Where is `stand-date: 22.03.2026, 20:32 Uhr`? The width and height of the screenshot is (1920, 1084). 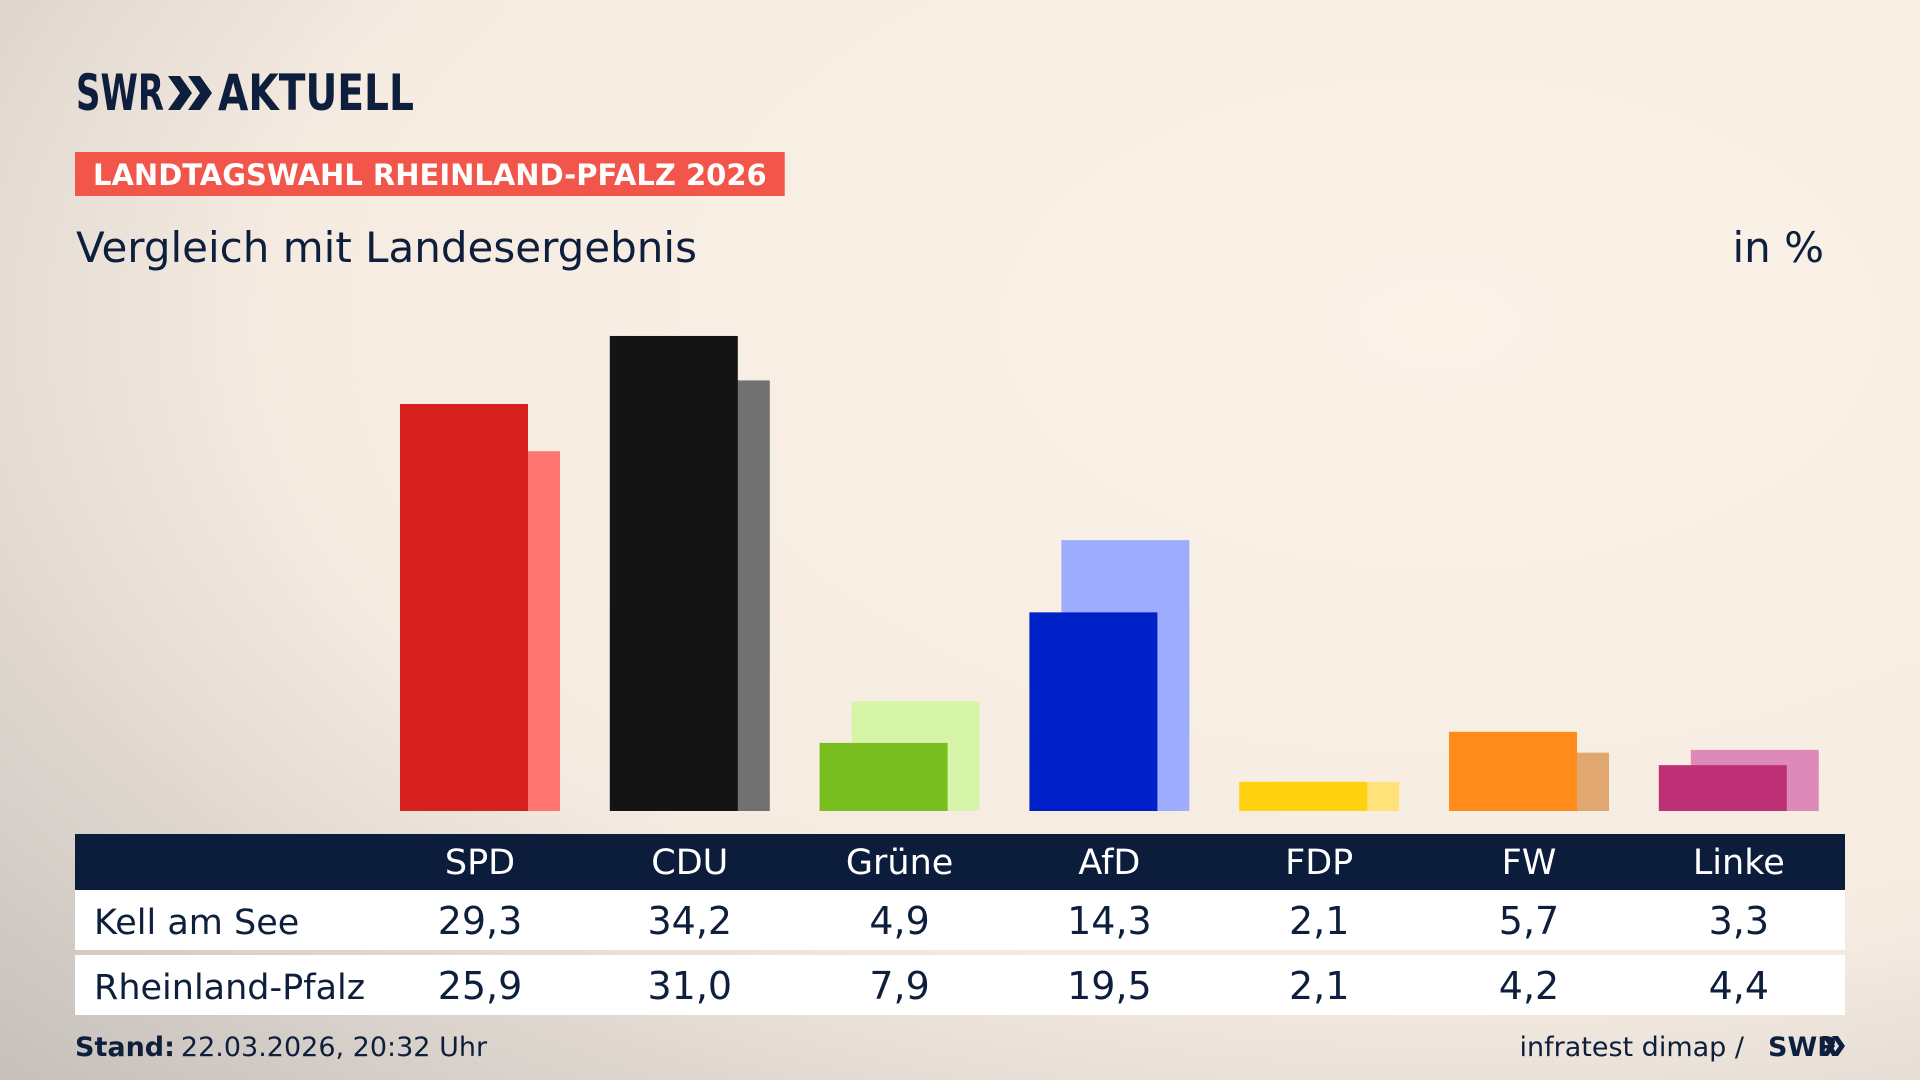 stand-date: 22.03.2026, 20:32 Uhr is located at coordinates (334, 1047).